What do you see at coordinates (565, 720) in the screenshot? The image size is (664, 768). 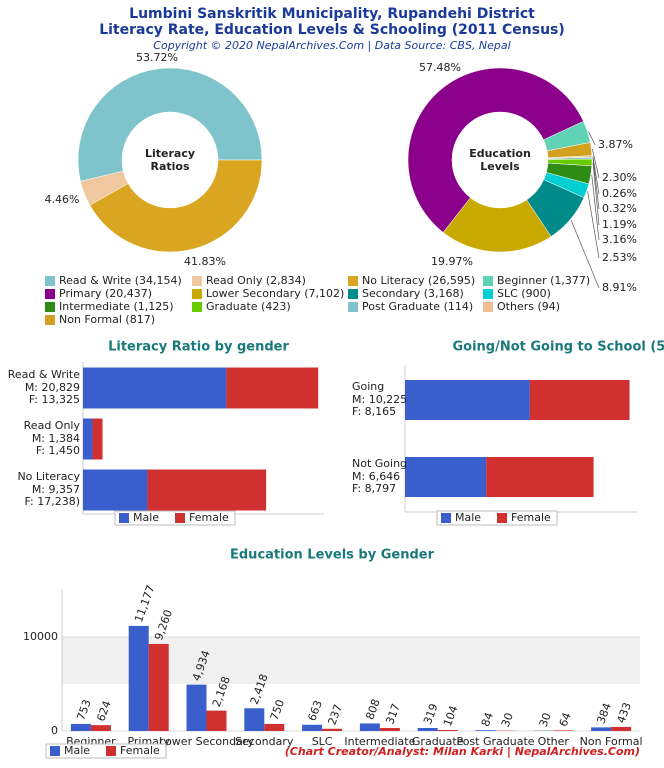 I see `value-label: 64` at bounding box center [565, 720].